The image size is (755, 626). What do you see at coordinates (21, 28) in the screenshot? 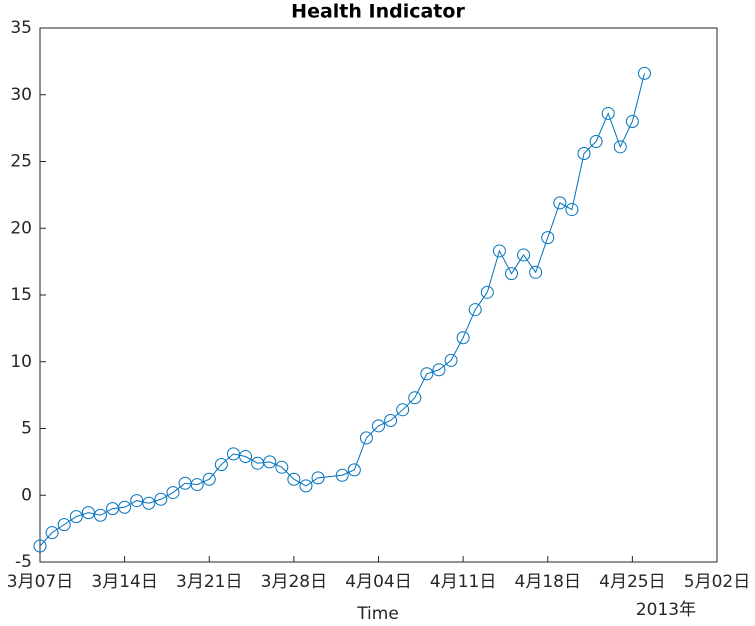
I see `y-tick-label: 35` at bounding box center [21, 28].